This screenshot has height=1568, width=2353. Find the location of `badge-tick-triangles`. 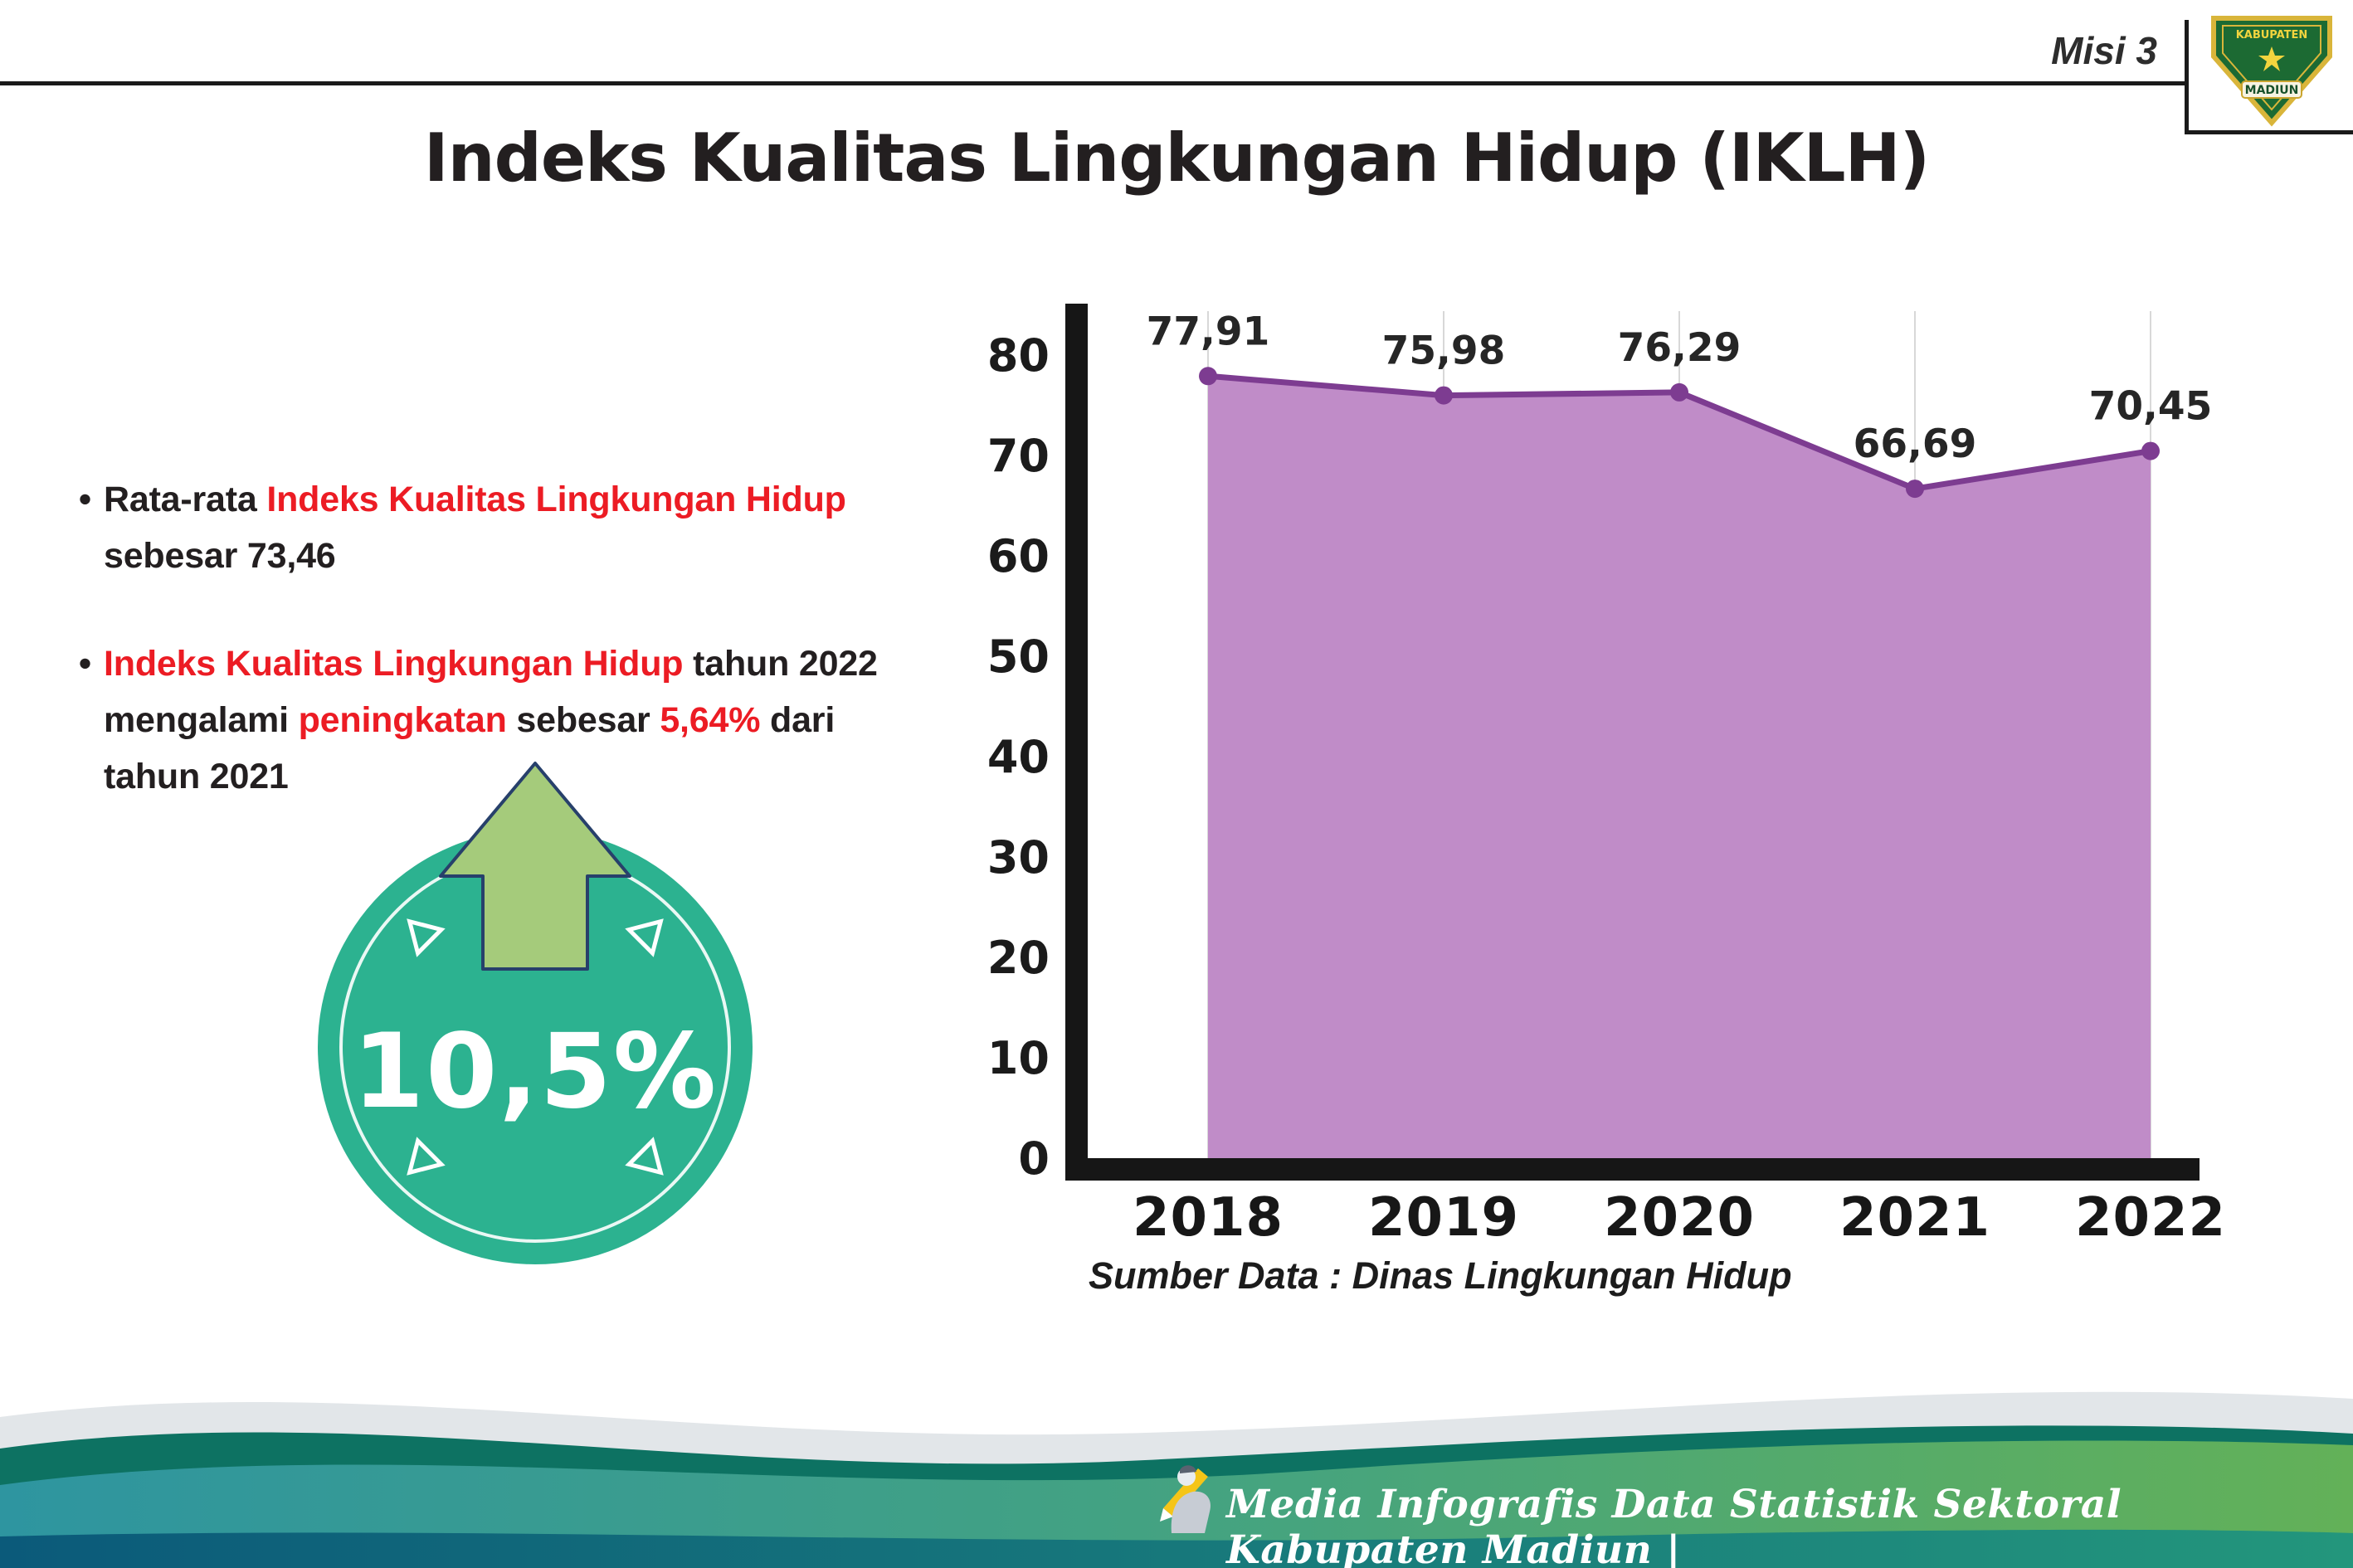

badge-tick-triangles is located at coordinates (535, 1047).